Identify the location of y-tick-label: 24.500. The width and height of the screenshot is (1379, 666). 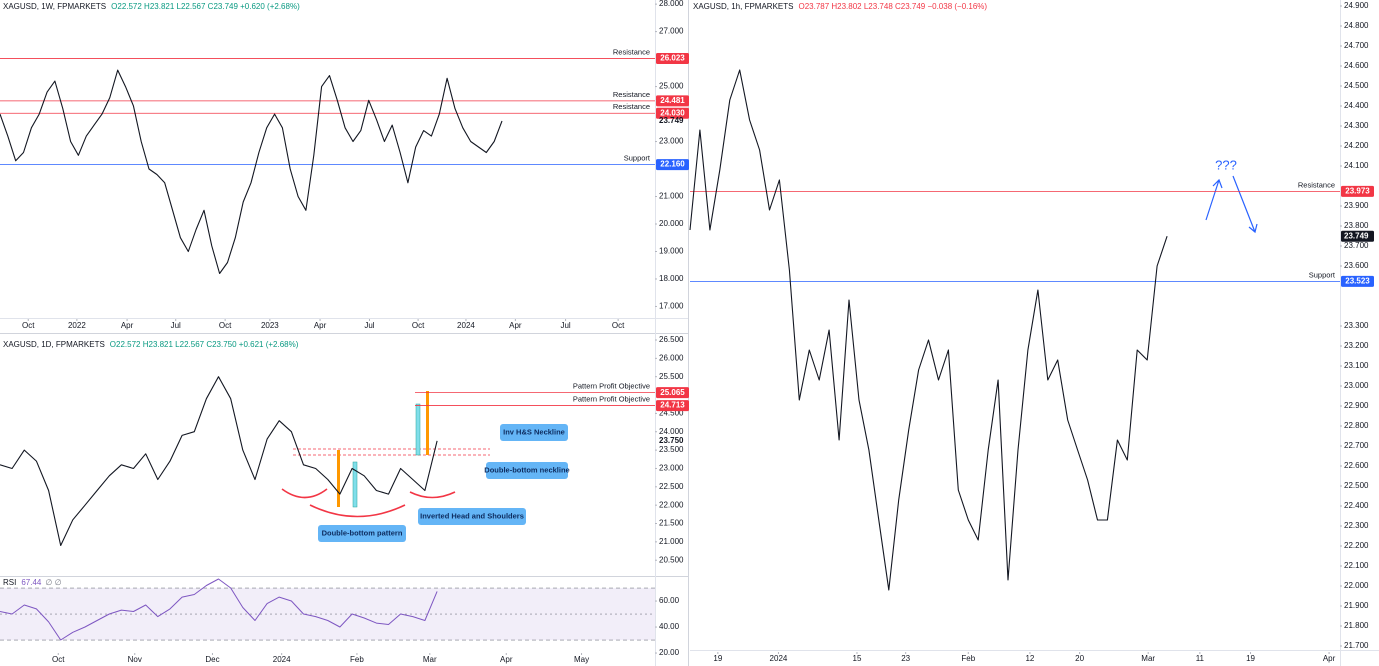
(671, 413).